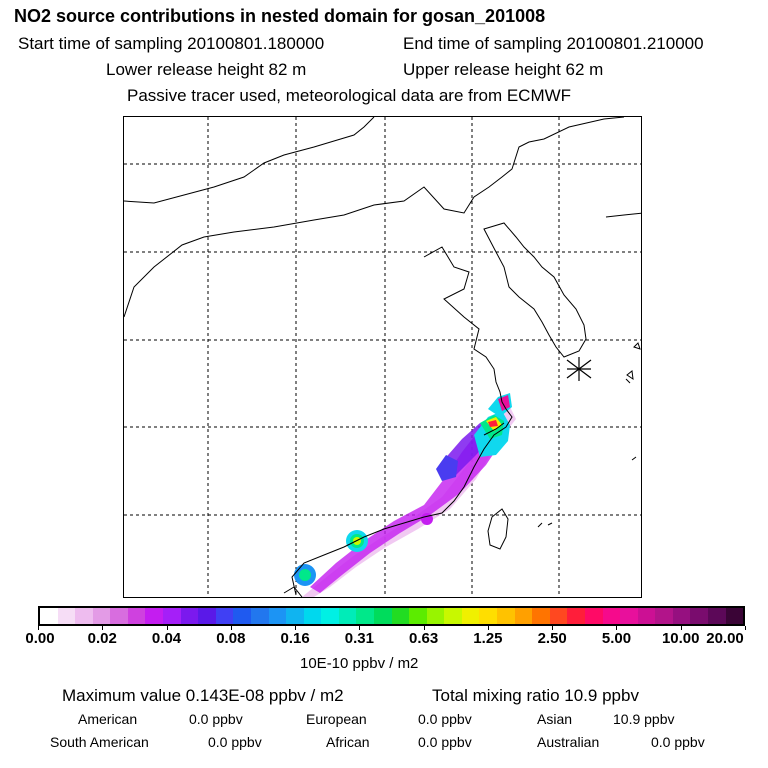 The height and width of the screenshot is (768, 768). I want to click on color-scale-tick-label: 20.00, so click(725, 638).